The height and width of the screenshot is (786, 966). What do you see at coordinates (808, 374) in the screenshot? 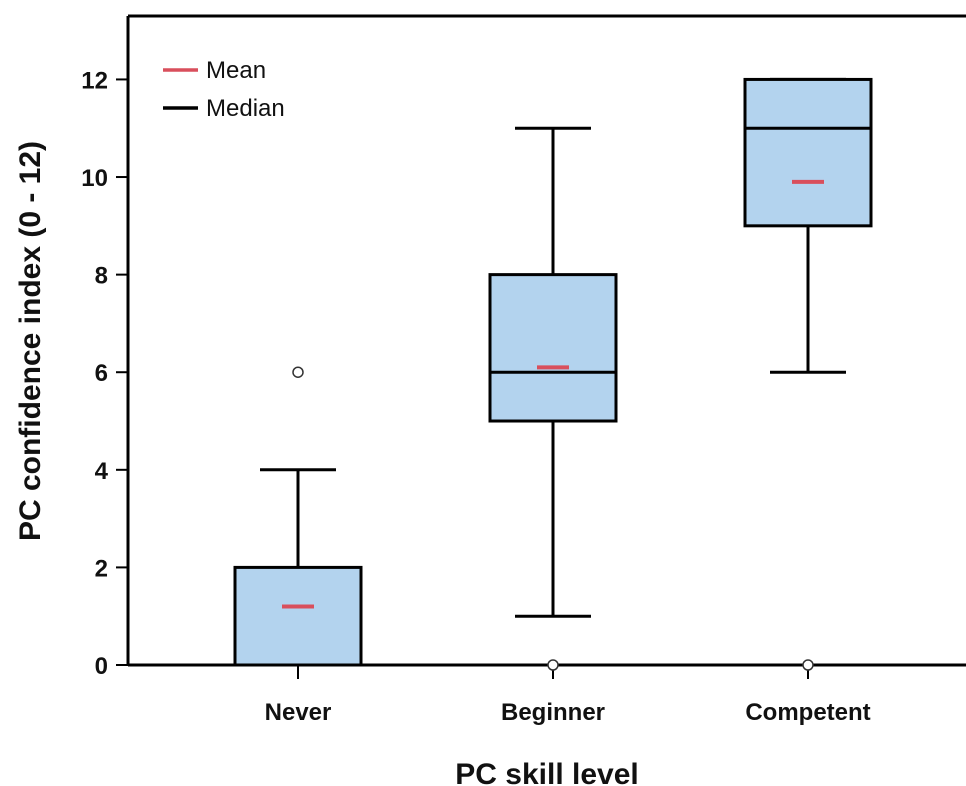
I see `box-competent` at bounding box center [808, 374].